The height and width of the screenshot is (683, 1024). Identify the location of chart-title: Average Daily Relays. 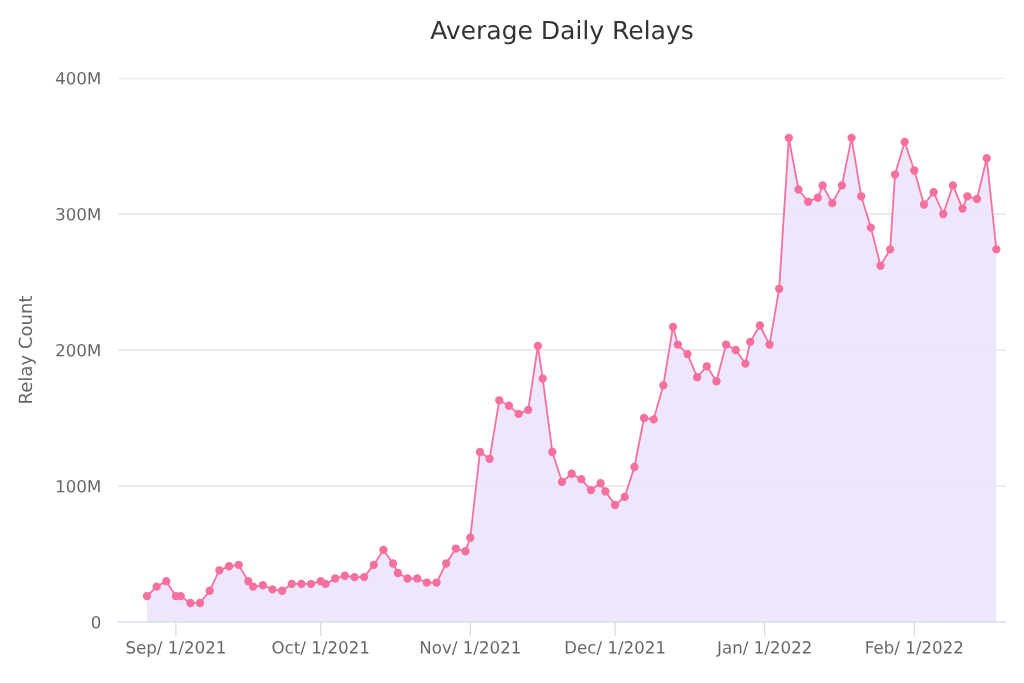
(561, 32).